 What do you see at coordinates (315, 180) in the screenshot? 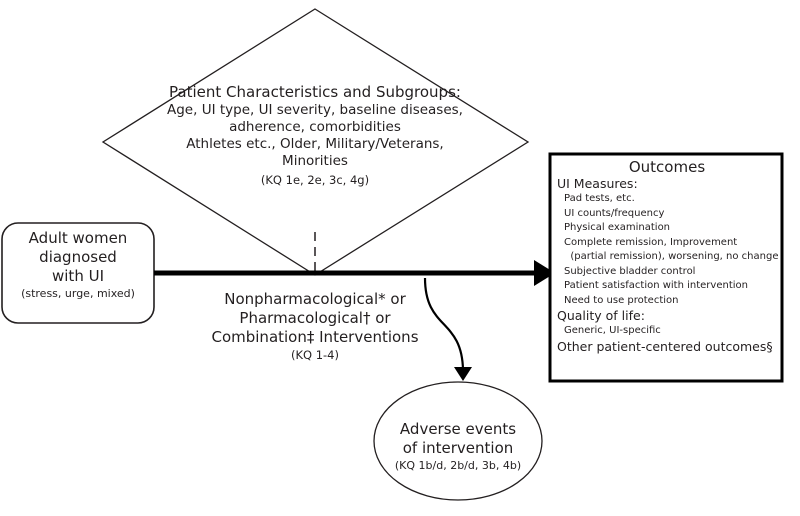
I see `diamond-kq: (KQ 1e, 2e, 3c, 4g)` at bounding box center [315, 180].